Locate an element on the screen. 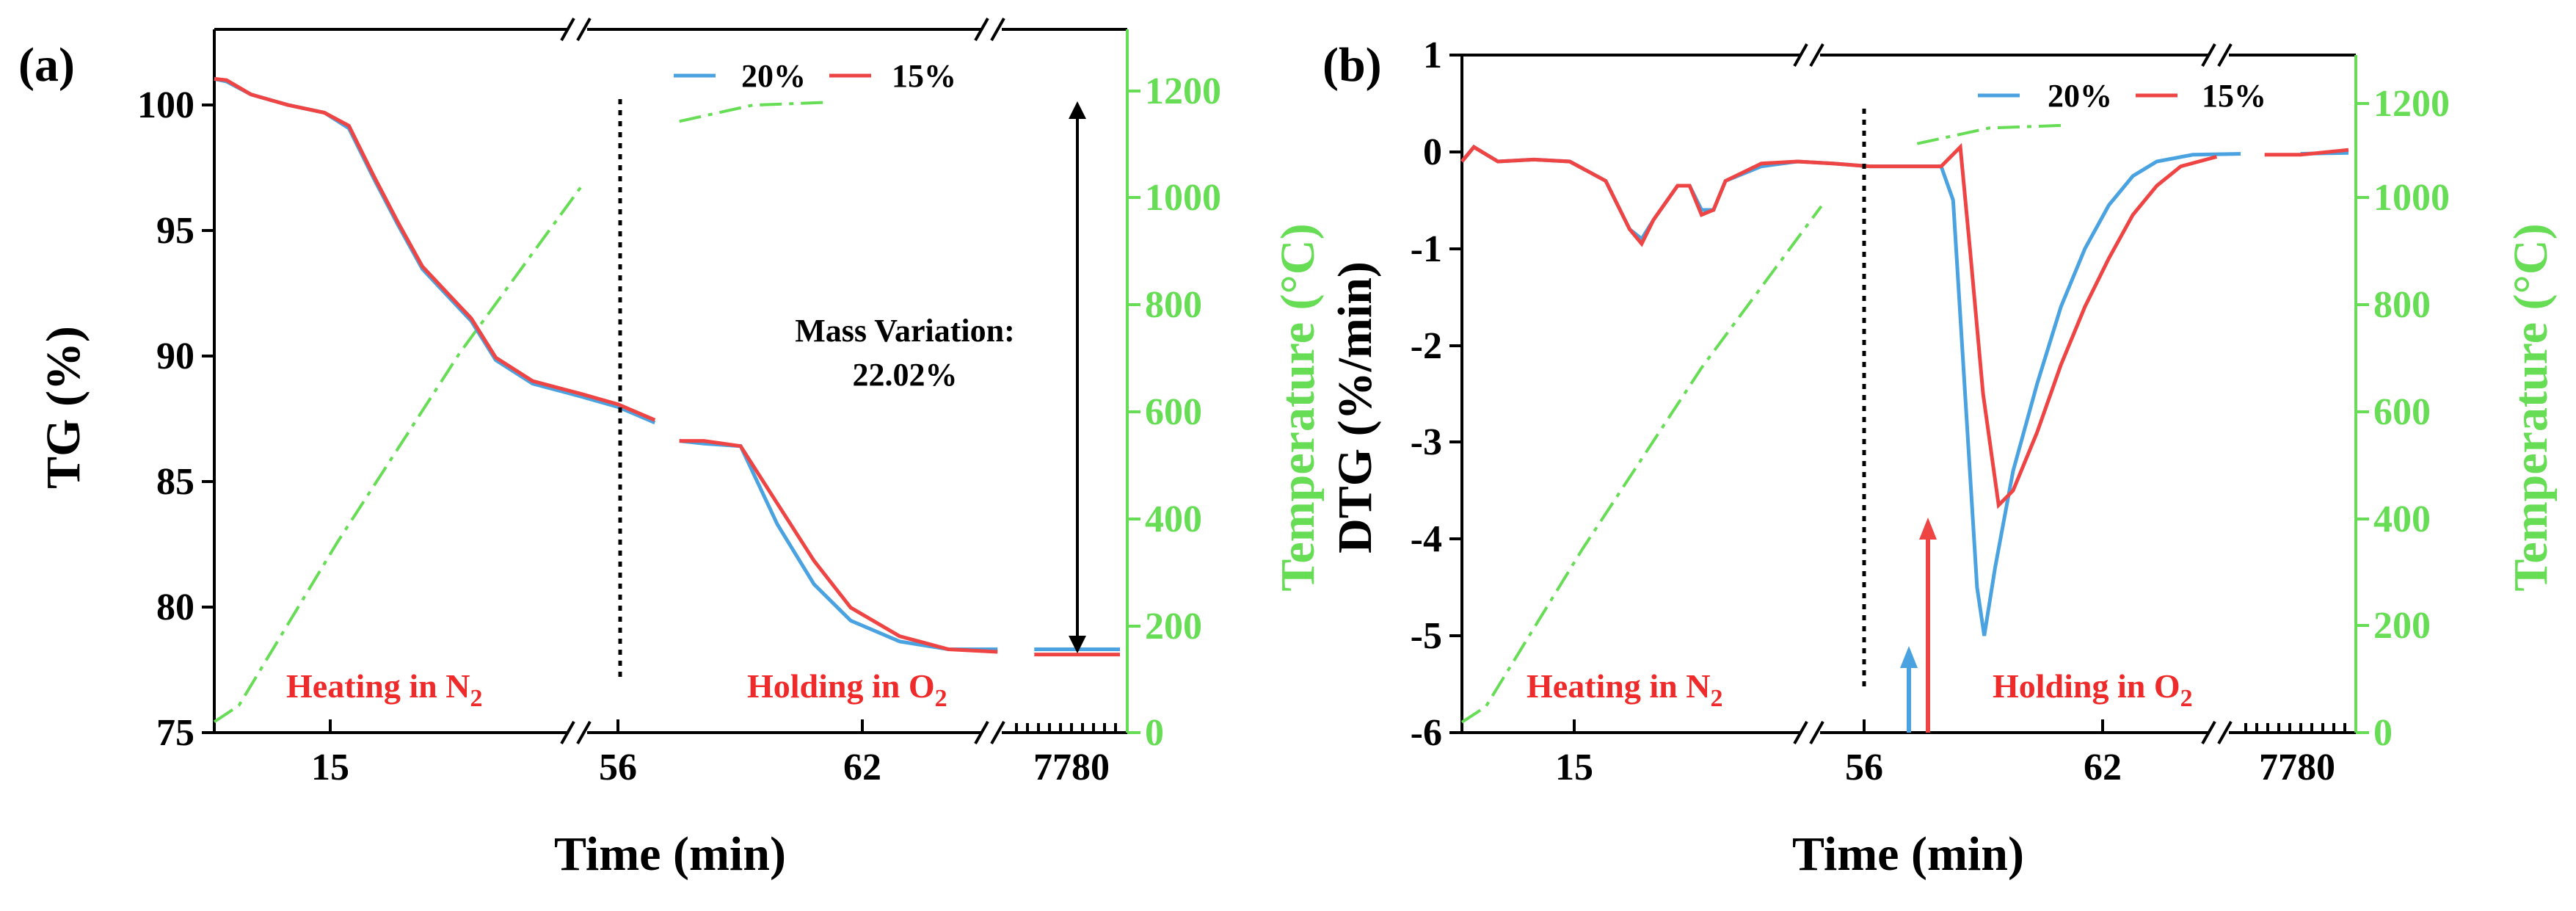 Image resolution: width=2576 pixels, height=911 pixels. panel-b-heating-label: Heating in N2 is located at coordinates (1624, 690).